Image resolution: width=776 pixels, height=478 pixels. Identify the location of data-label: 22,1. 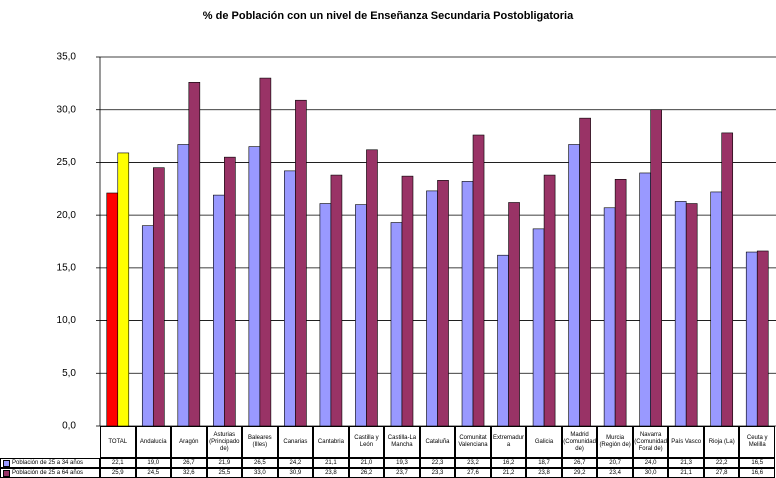
(118, 463).